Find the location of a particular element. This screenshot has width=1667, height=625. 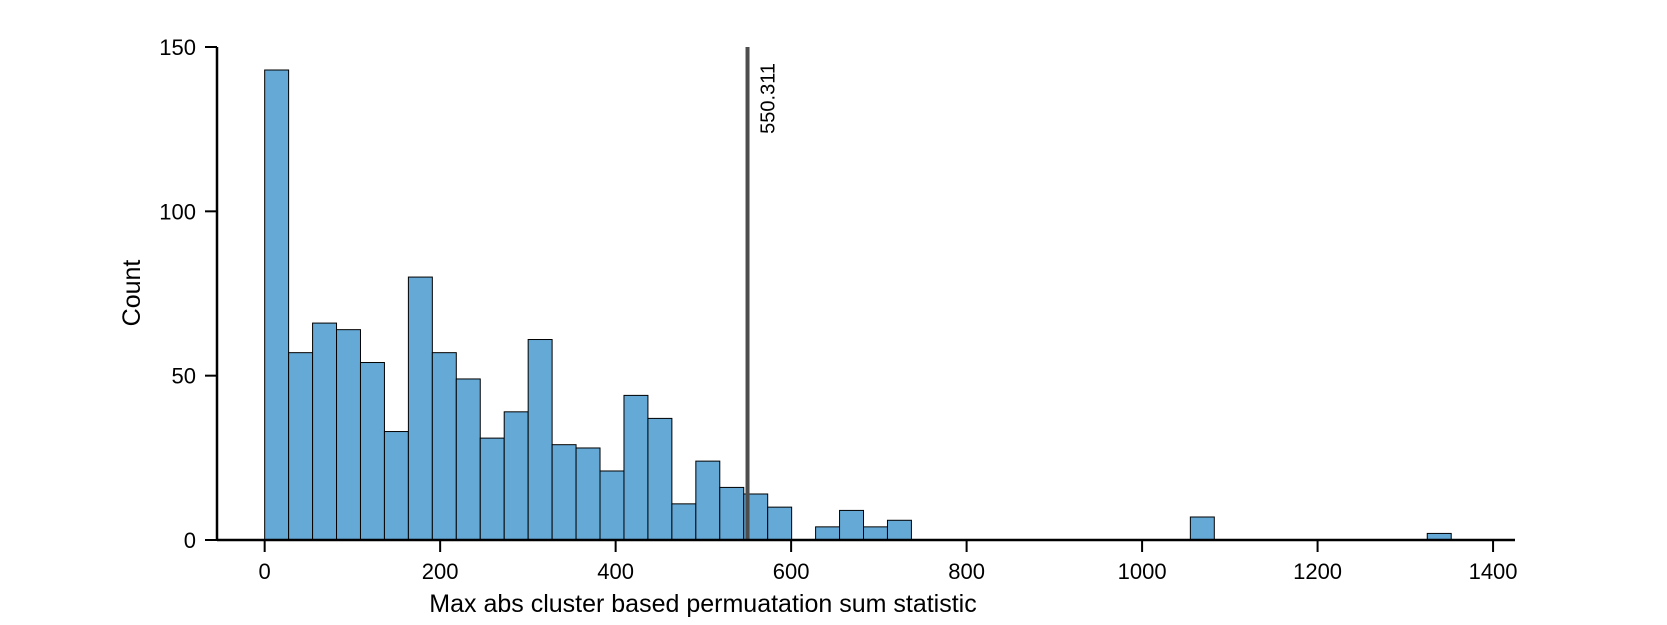

reference-line-label: 550.311 is located at coordinates (769, 98).